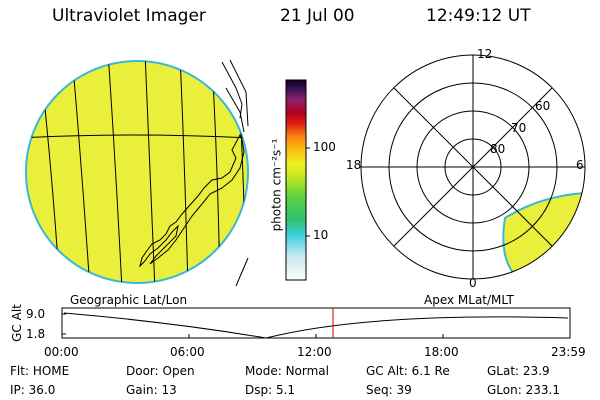  What do you see at coordinates (297, 180) in the screenshot?
I see `color-bar` at bounding box center [297, 180].